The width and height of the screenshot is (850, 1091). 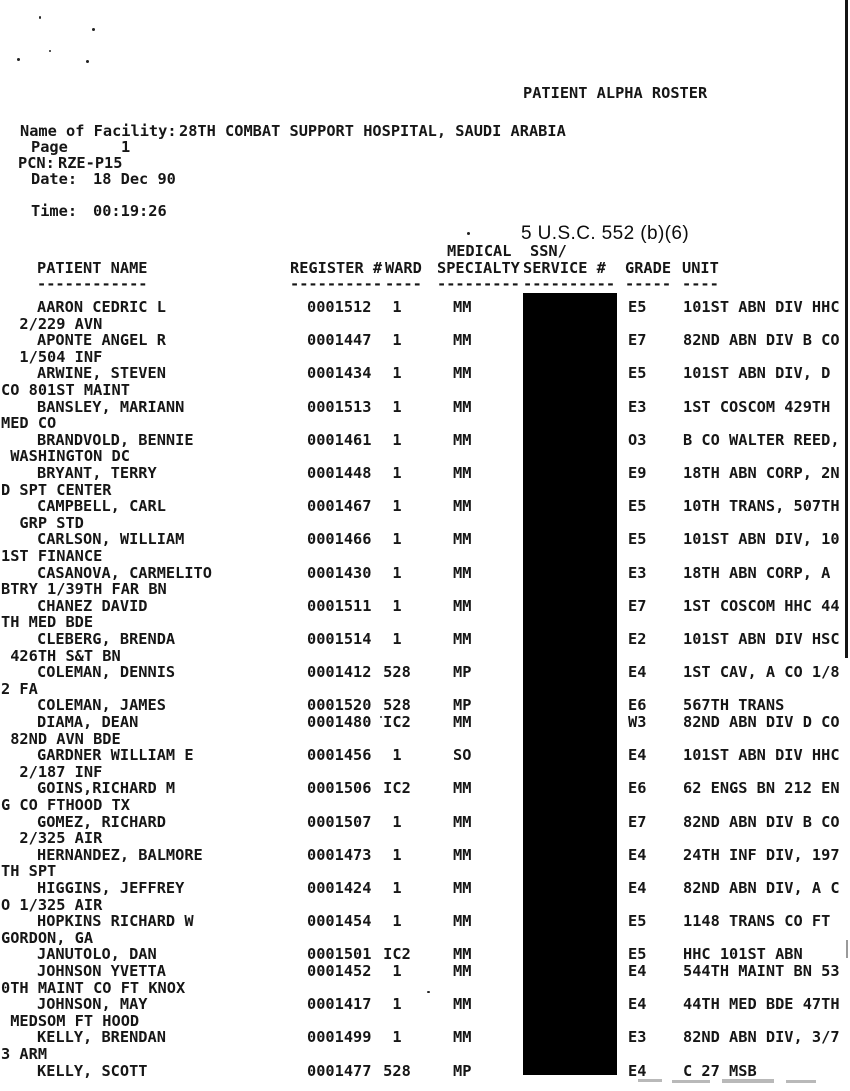 I want to click on unit-continuation-cell: GRP STD, so click(x=42, y=523).